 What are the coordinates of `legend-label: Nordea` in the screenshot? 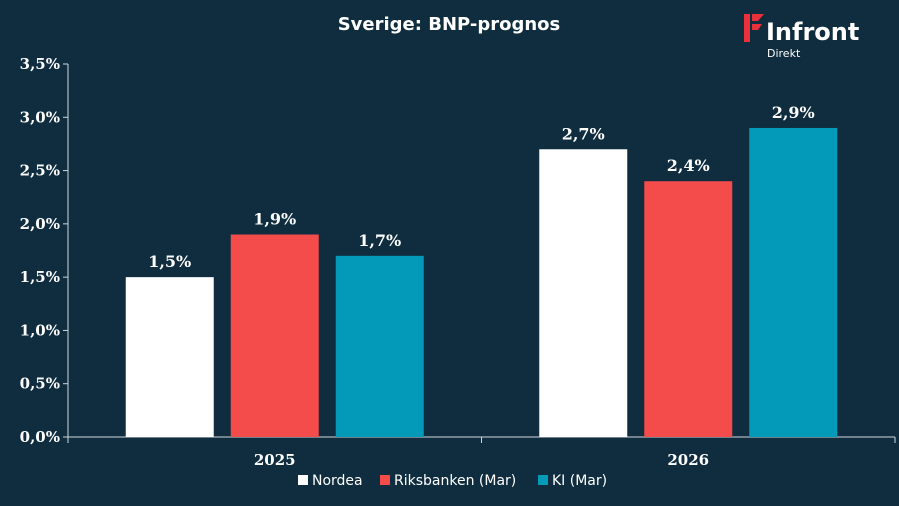 It's located at (337, 481).